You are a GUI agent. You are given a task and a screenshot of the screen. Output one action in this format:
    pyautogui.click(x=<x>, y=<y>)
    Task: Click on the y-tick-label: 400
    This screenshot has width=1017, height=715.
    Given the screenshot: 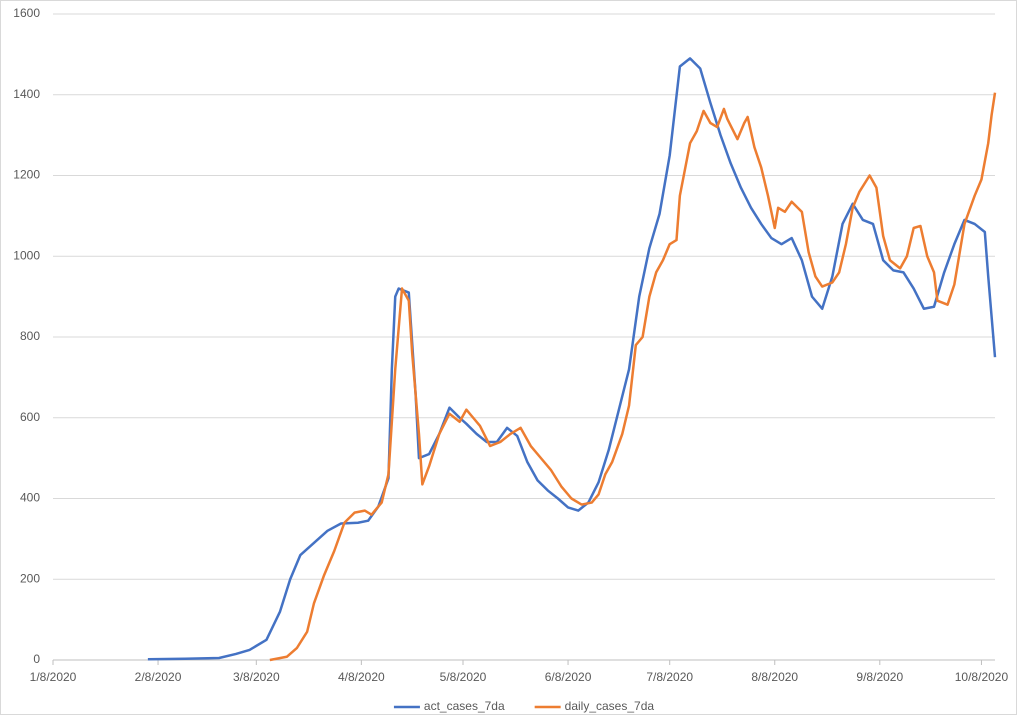 What is the action you would take?
    pyautogui.click(x=30, y=498)
    